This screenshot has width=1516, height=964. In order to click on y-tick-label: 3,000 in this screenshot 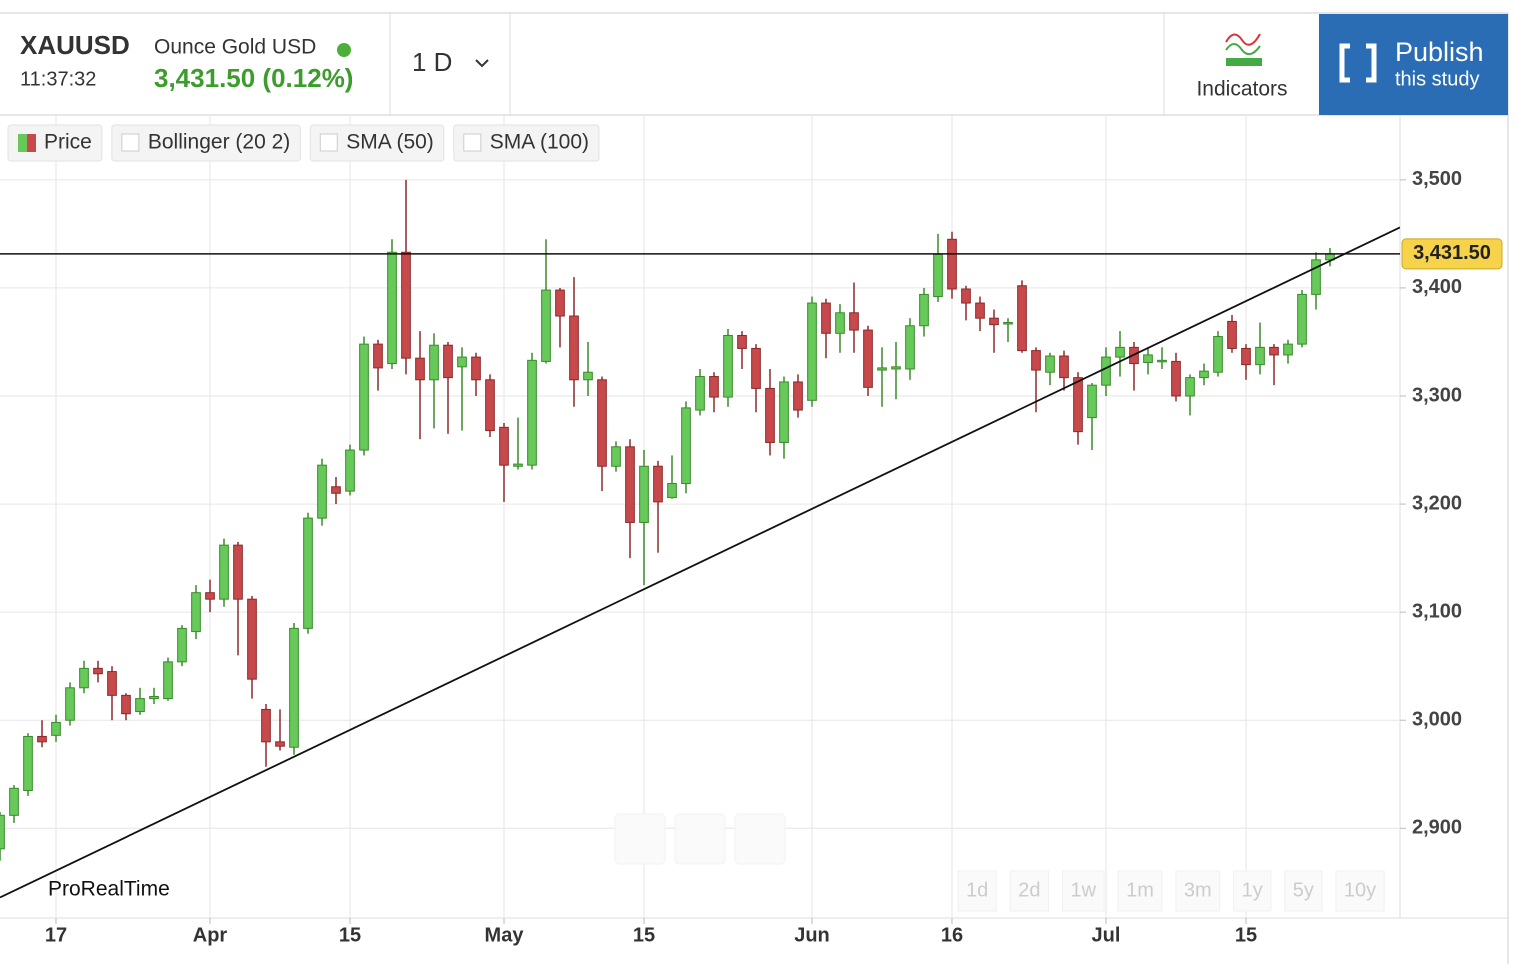, I will do `click(1437, 720)`.